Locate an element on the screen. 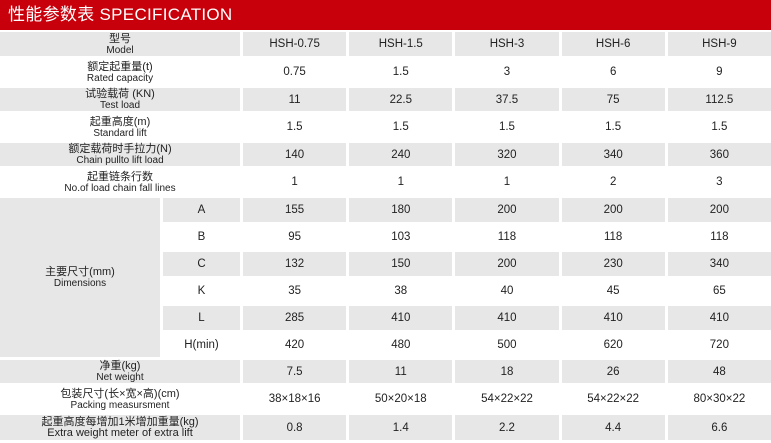 This screenshot has height=443, width=771. label-en: Net weight is located at coordinates (120, 377).